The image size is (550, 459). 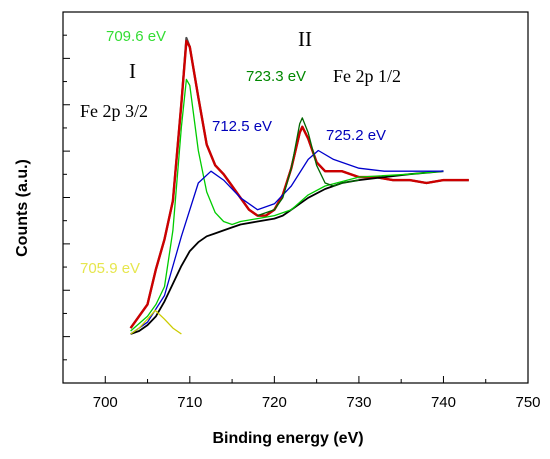 I want to click on x-axis-ticks: 700 710 720 730 740 750, so click(x=301, y=393).